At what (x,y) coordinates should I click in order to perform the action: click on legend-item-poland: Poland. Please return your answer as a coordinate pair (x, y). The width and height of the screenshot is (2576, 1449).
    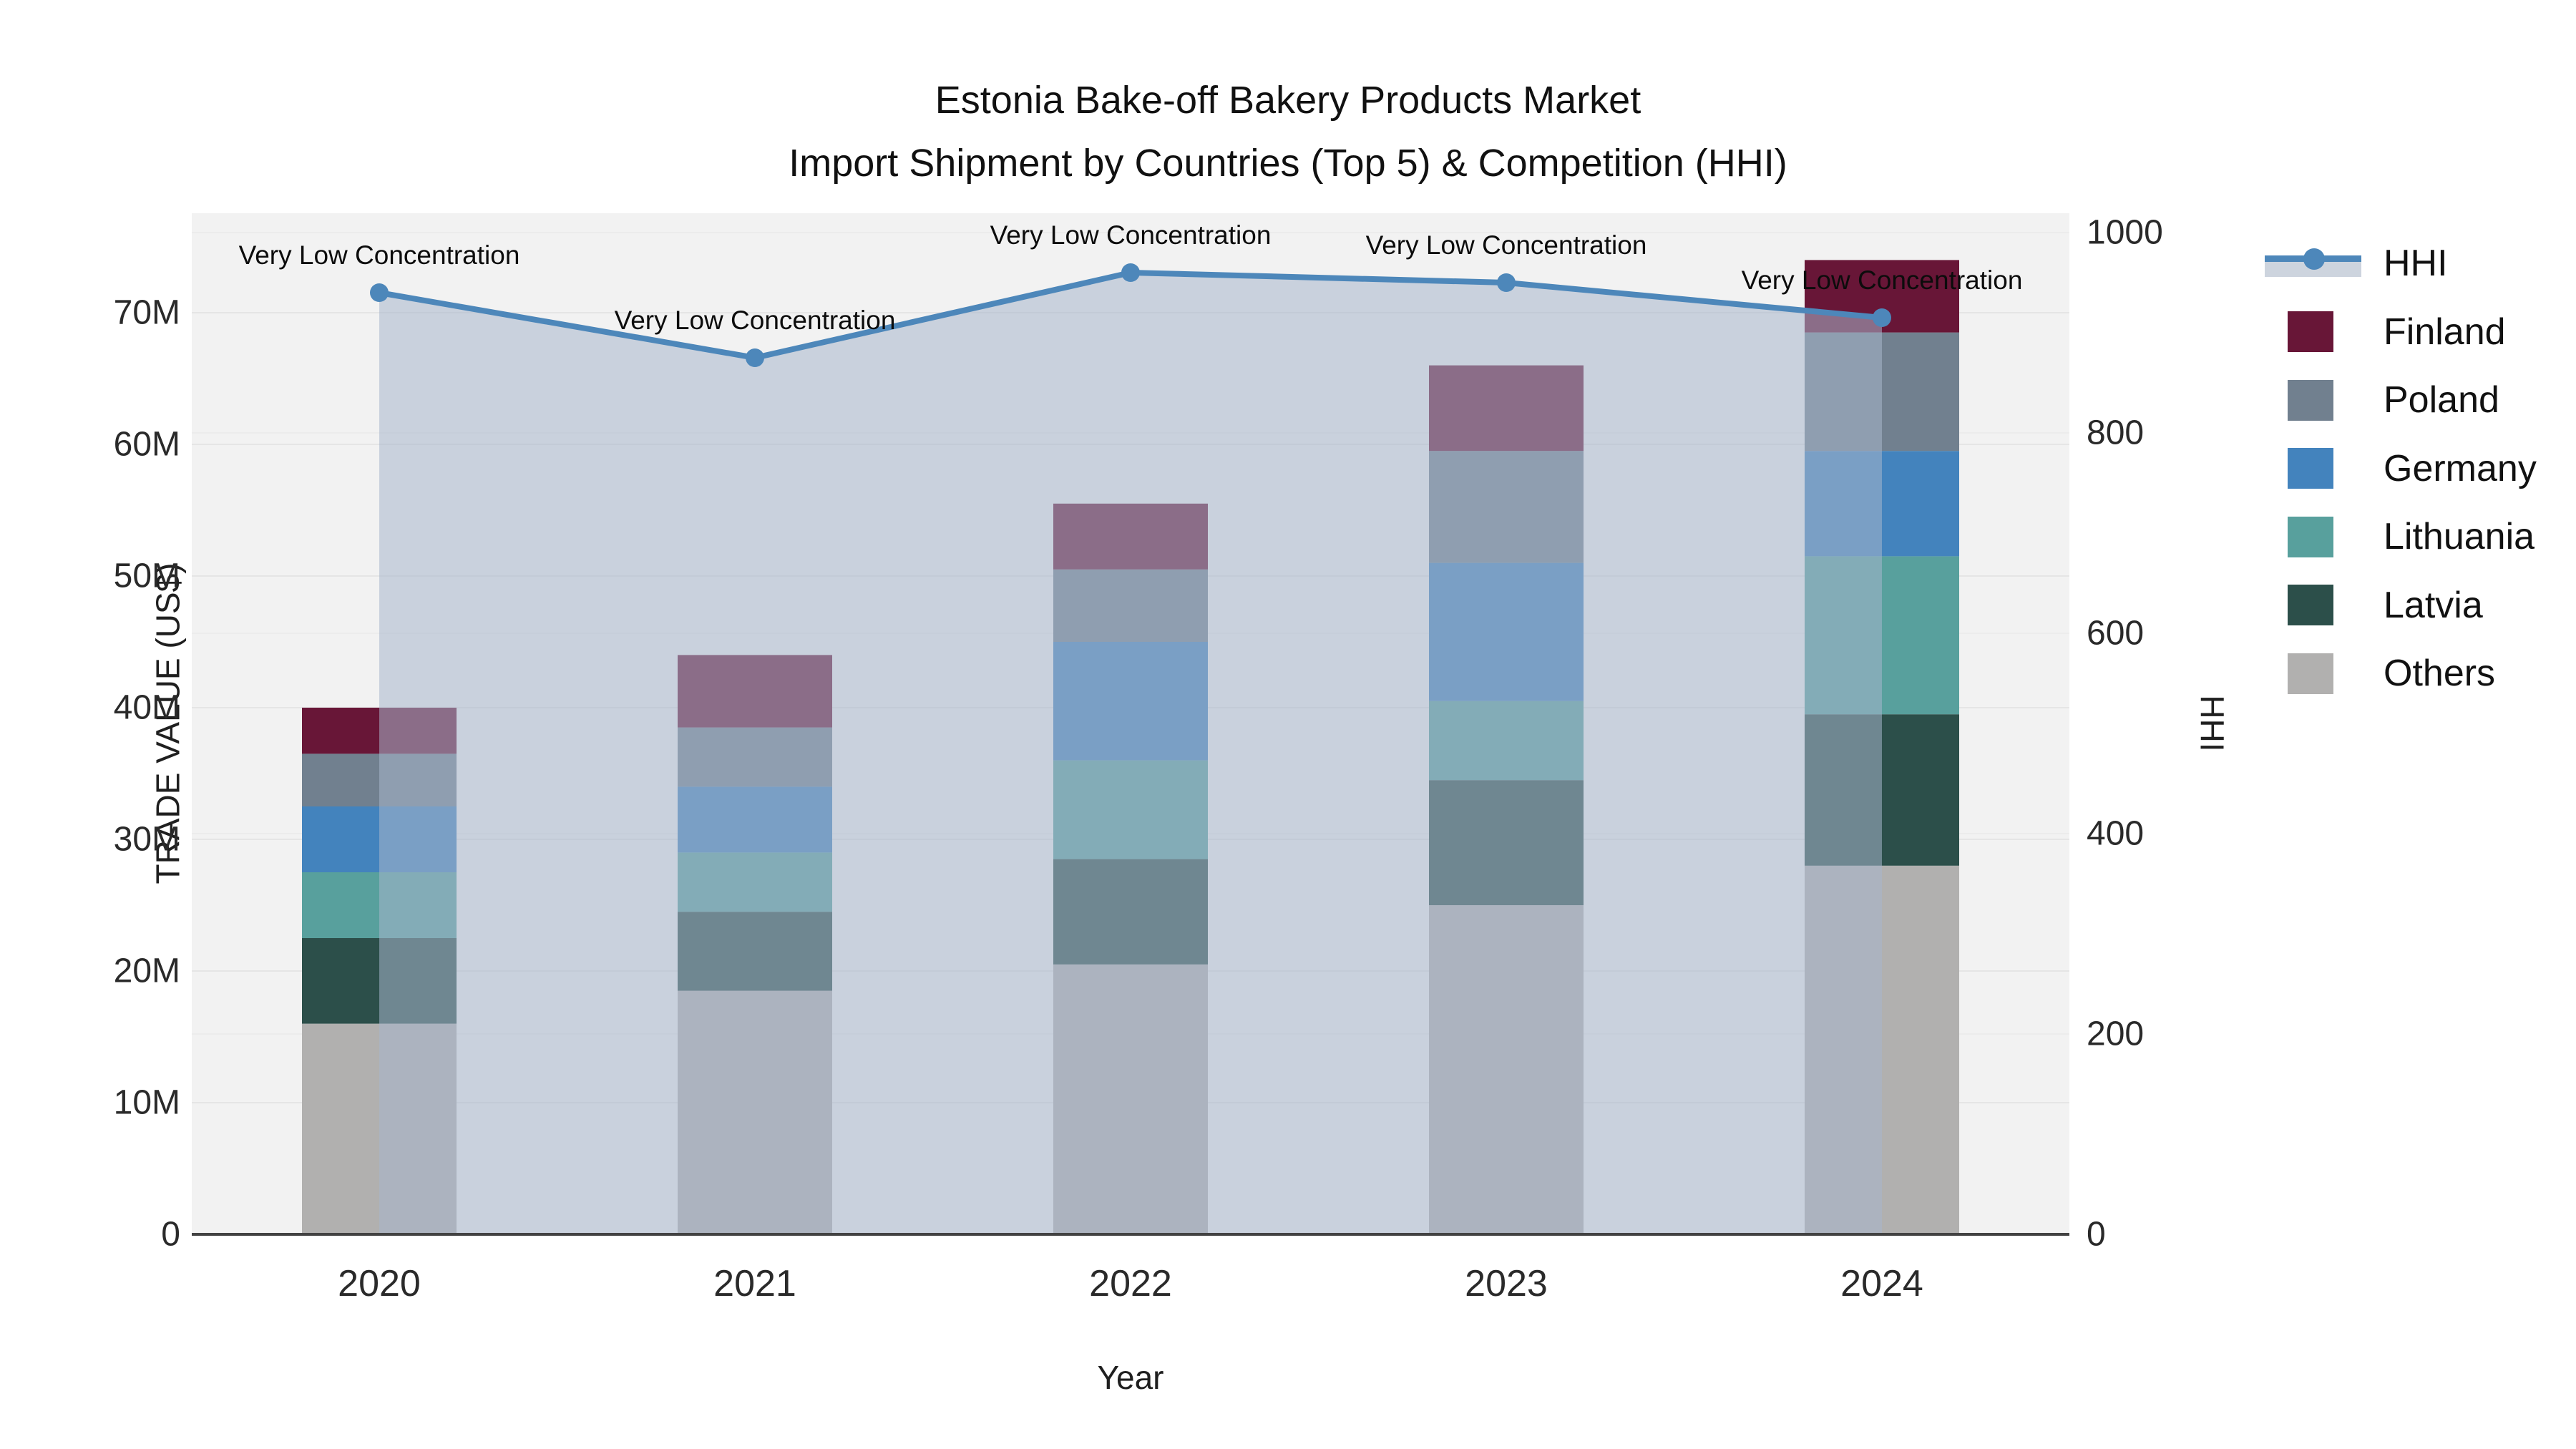
    Looking at the image, I should click on (2382, 400).